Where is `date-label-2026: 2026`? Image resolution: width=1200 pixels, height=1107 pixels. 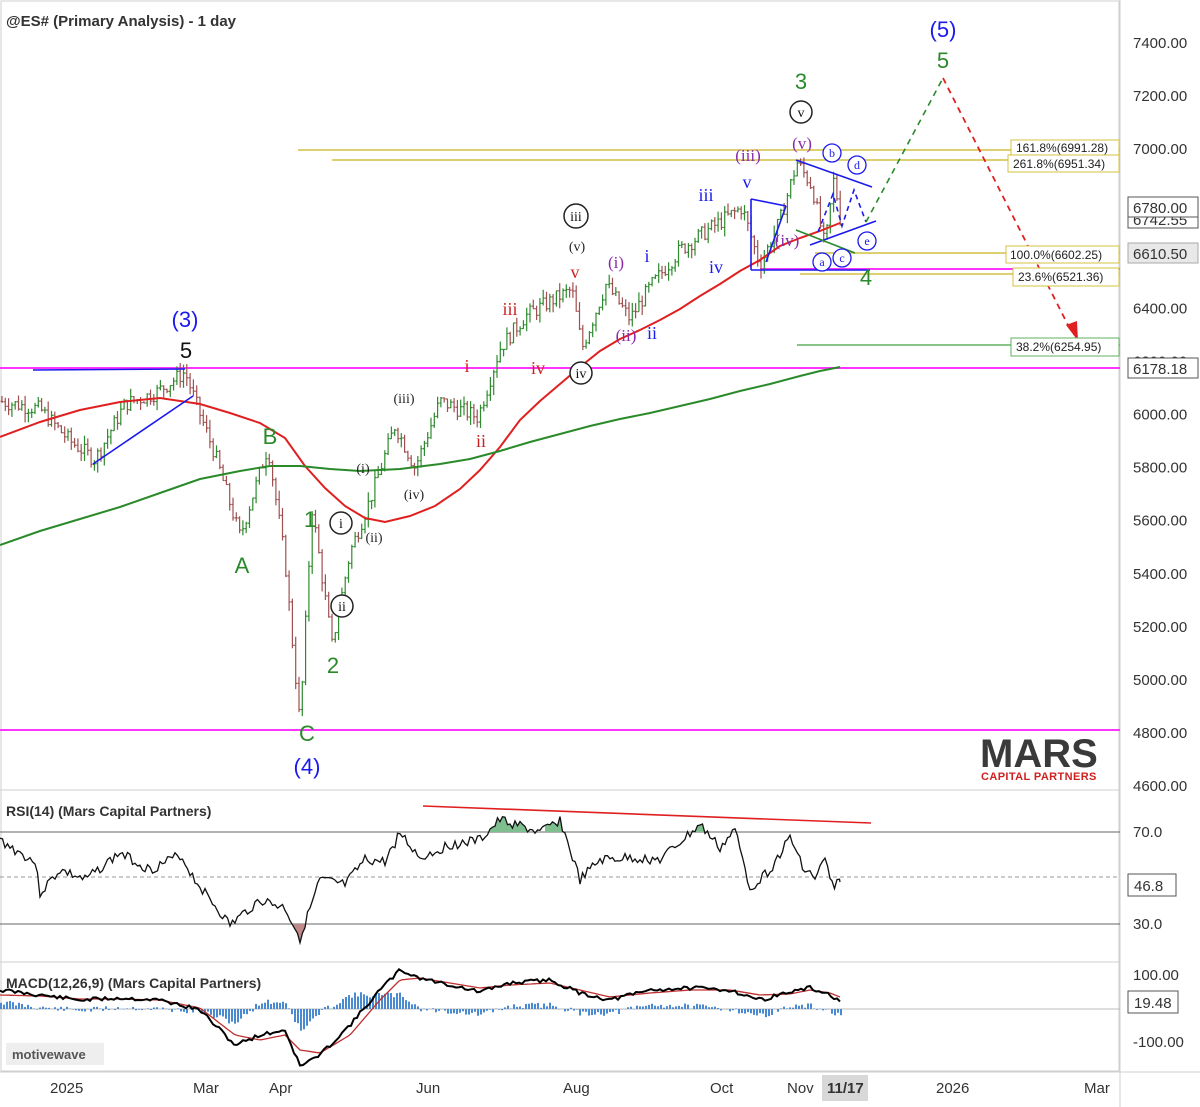
date-label-2026: 2026 is located at coordinates (952, 1088).